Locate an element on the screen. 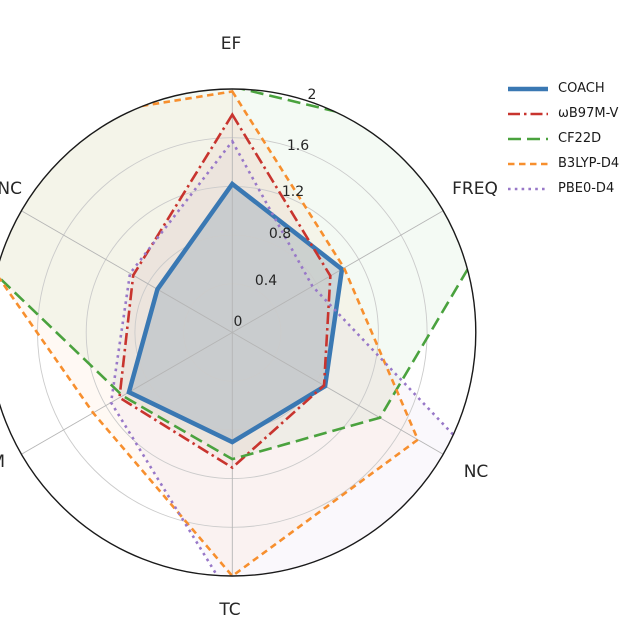 The height and width of the screenshot is (640, 640). axis-label-tc: TC is located at coordinates (230, 610).